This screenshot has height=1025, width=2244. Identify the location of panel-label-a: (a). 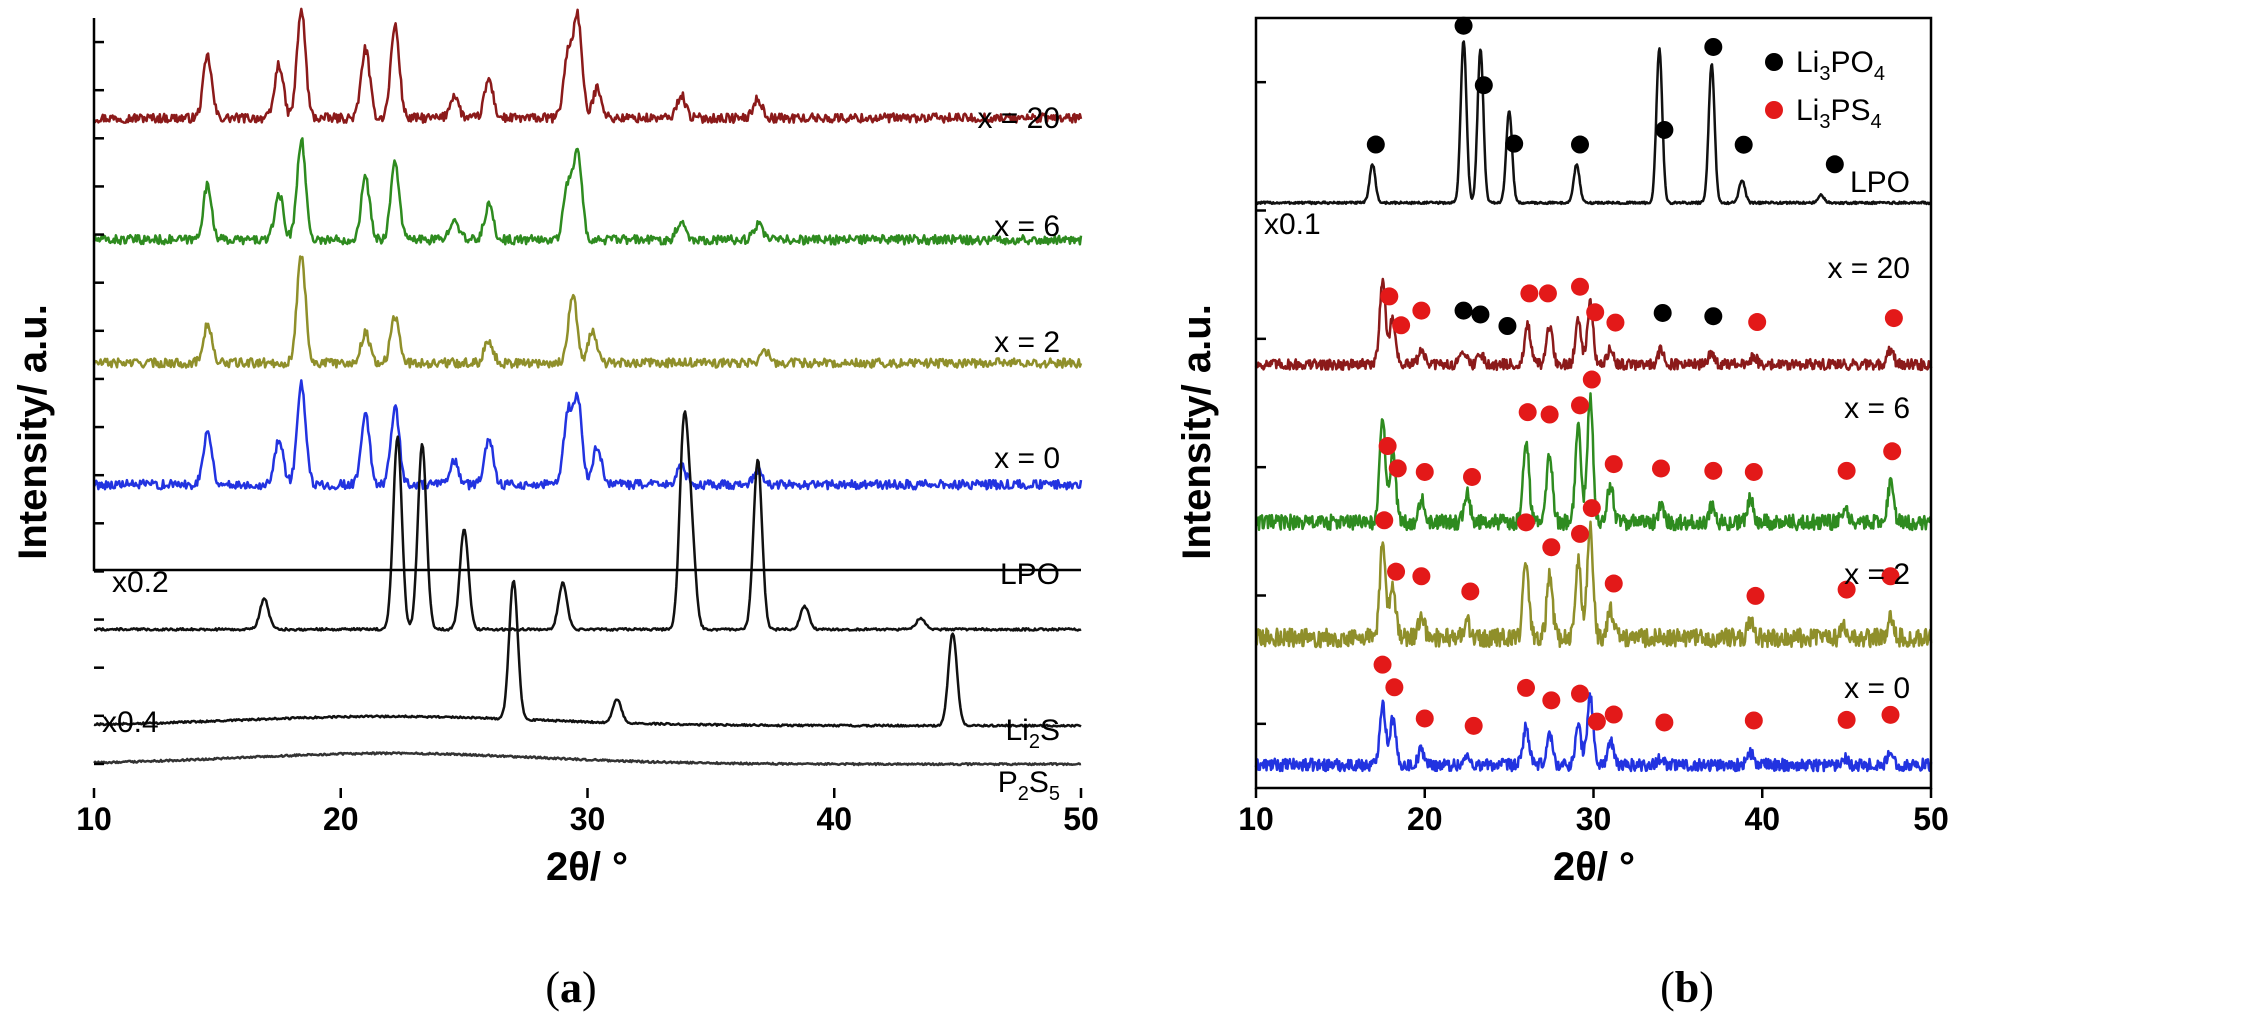
(570, 987).